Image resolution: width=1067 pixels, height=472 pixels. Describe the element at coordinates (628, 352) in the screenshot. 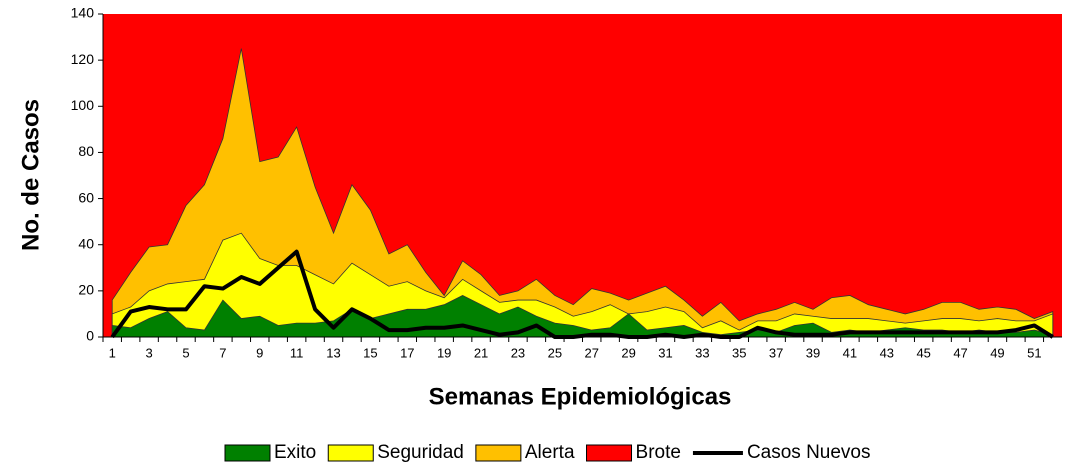

I see `x-tick-label: 29` at that location.